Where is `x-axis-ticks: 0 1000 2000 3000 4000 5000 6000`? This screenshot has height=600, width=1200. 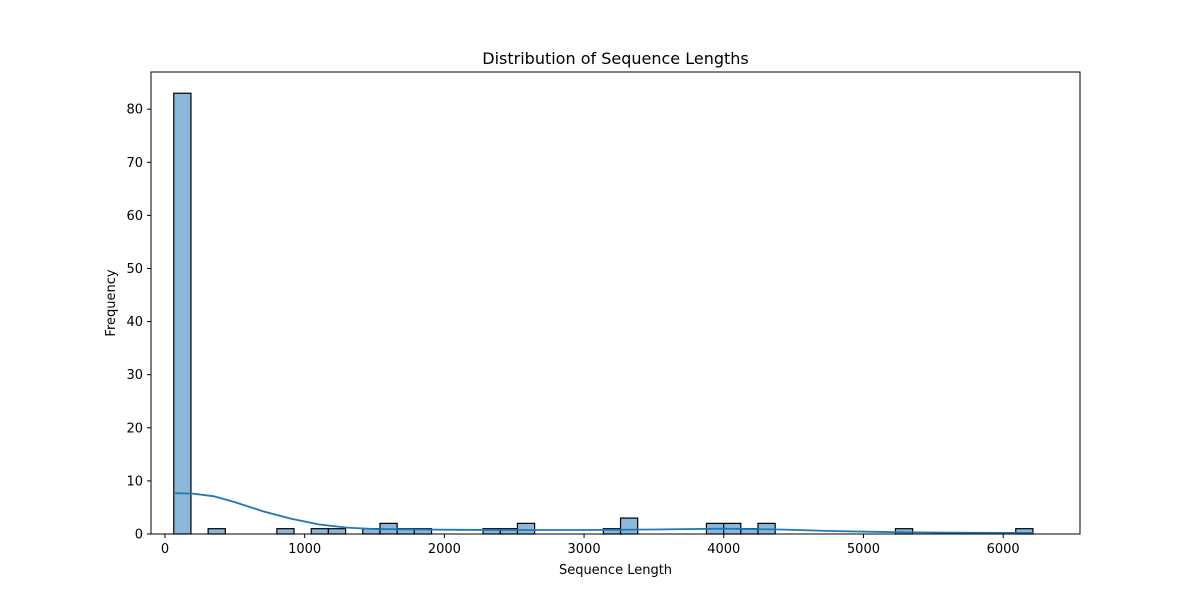
x-axis-ticks: 0 1000 2000 3000 4000 5000 6000 is located at coordinates (590, 545).